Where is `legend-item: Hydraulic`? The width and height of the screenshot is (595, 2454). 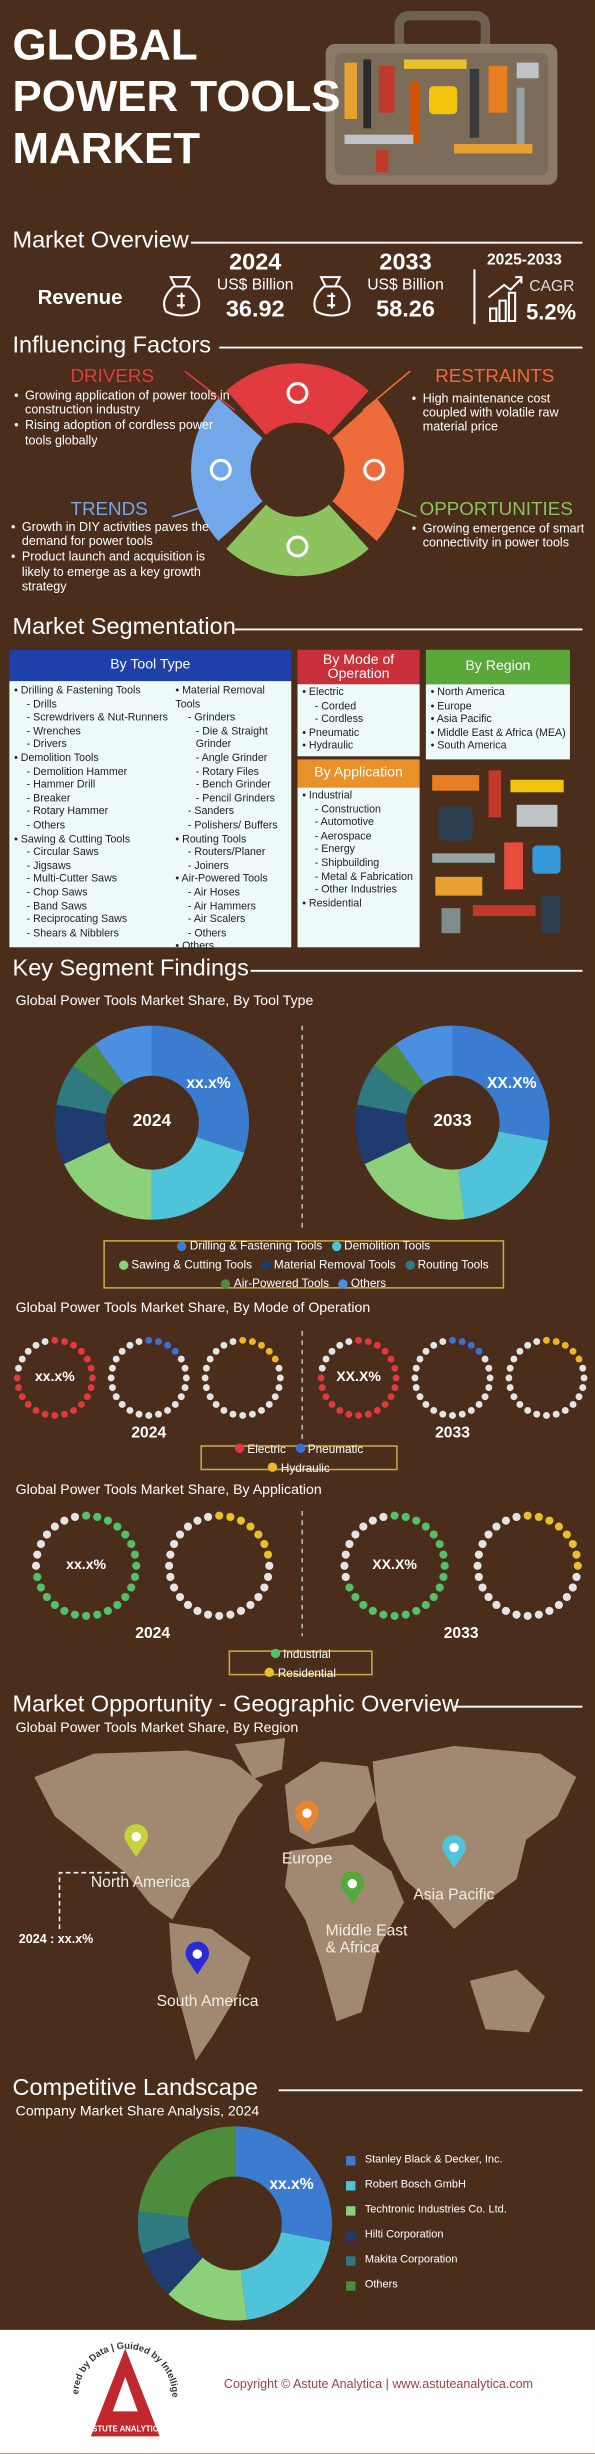 legend-item: Hydraulic is located at coordinates (299, 1467).